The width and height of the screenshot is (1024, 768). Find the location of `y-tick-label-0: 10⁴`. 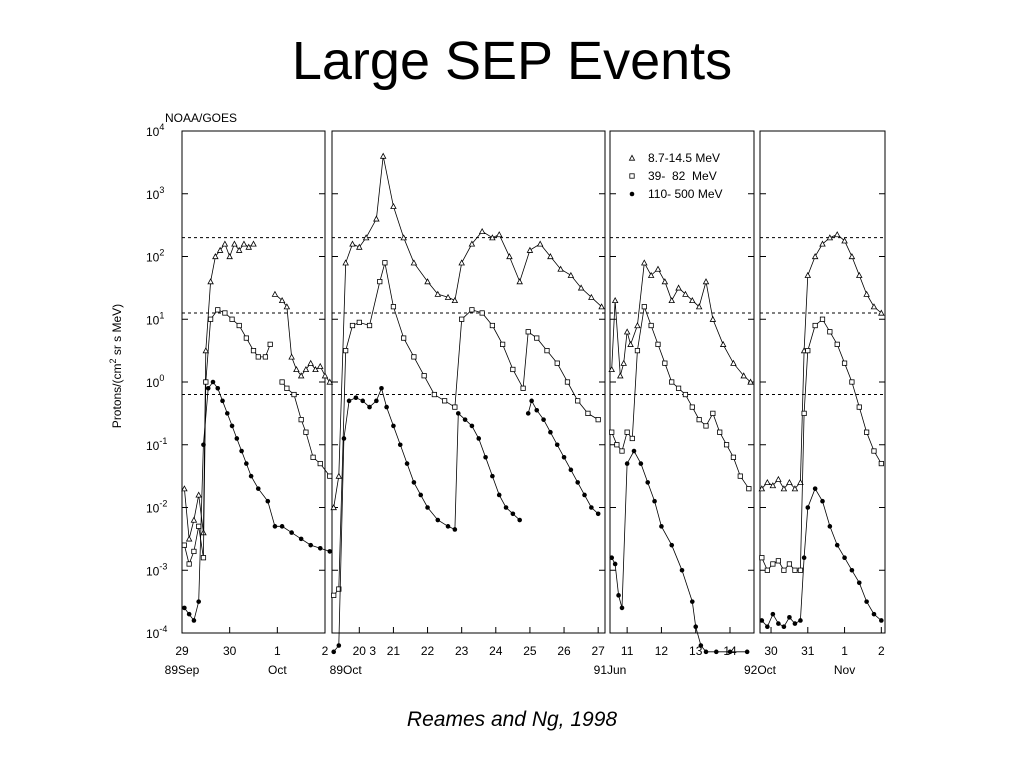

y-tick-label-0: 10⁴ is located at coordinates (155, 130).